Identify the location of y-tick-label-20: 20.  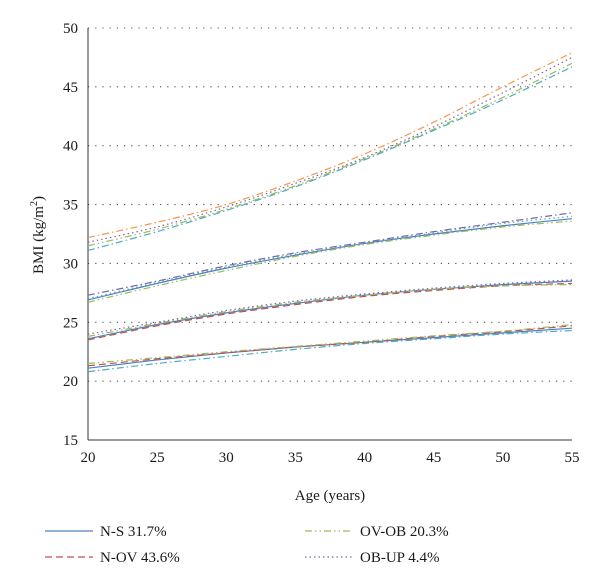
(70, 382).